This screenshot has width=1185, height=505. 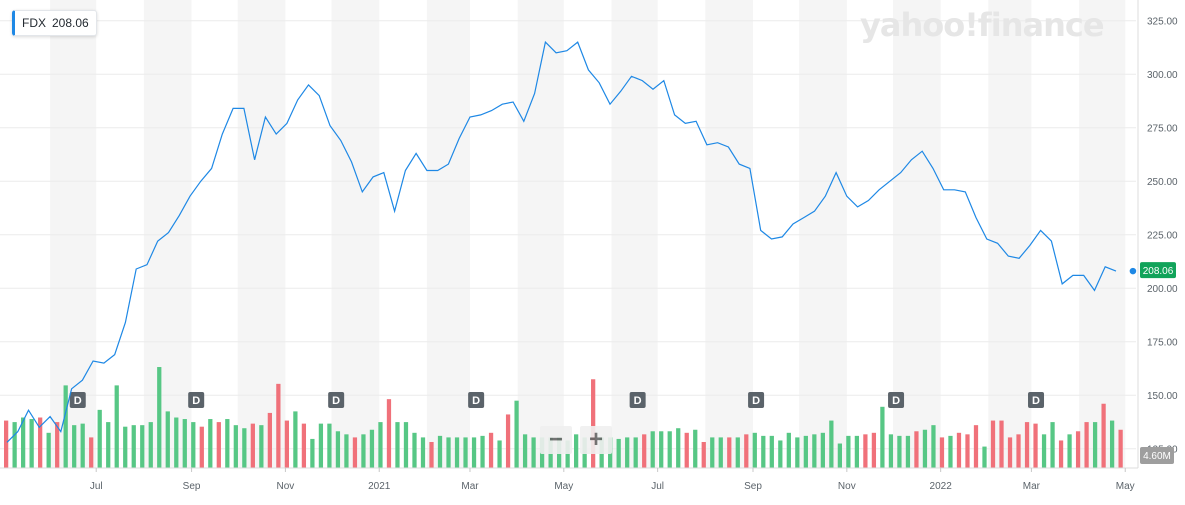 I want to click on x-tick-label: May, so click(x=563, y=486).